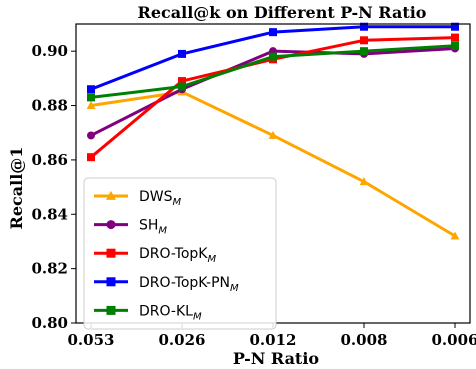 Image resolution: width=476 pixels, height=369 pixels. I want to click on legend-entry: DRO-TopKM, so click(155, 255).